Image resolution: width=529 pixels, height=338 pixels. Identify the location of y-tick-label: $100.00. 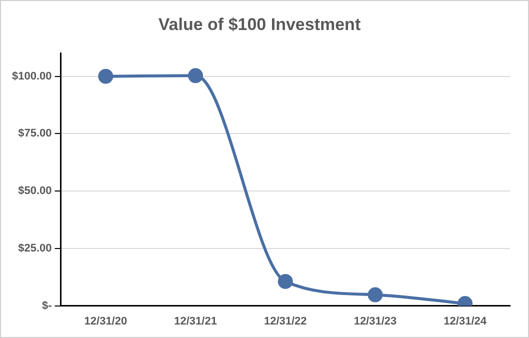
(32, 76).